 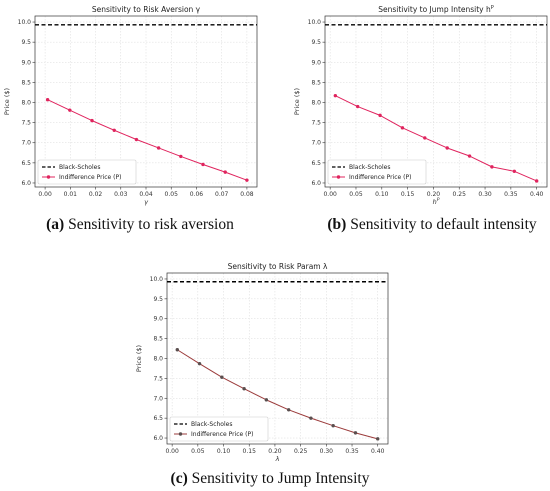 What do you see at coordinates (121, 194) in the screenshot?
I see `x-tick-label: 0.03` at bounding box center [121, 194].